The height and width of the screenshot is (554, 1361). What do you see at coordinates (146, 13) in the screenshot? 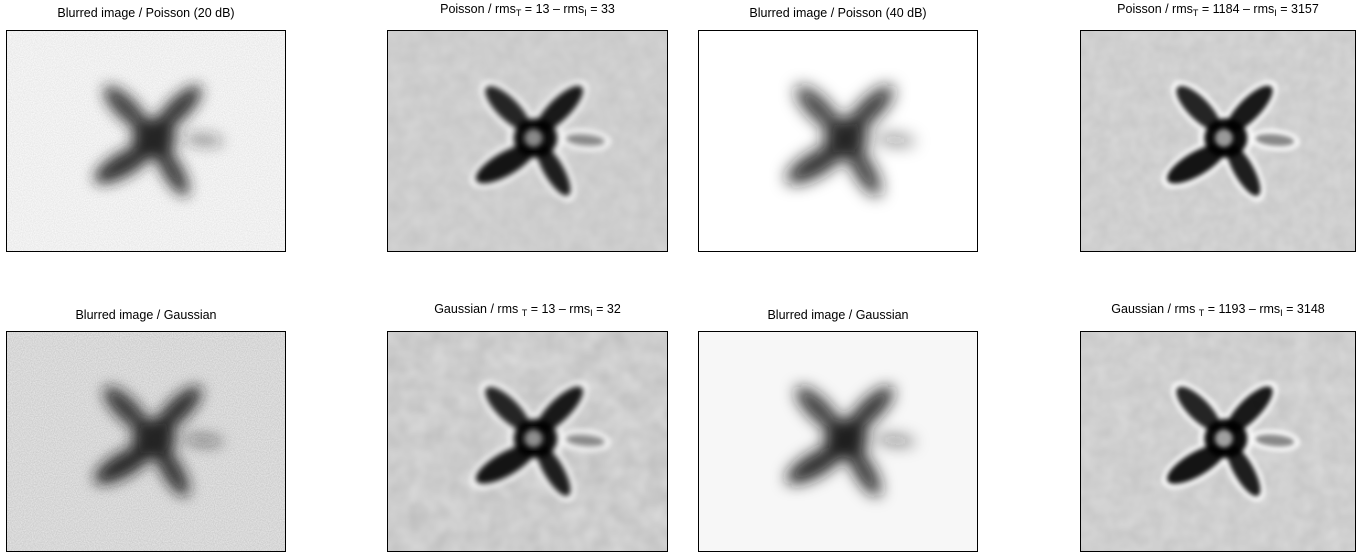
I see `panel-title: Blurred image / Poisson (20 dB)` at bounding box center [146, 13].